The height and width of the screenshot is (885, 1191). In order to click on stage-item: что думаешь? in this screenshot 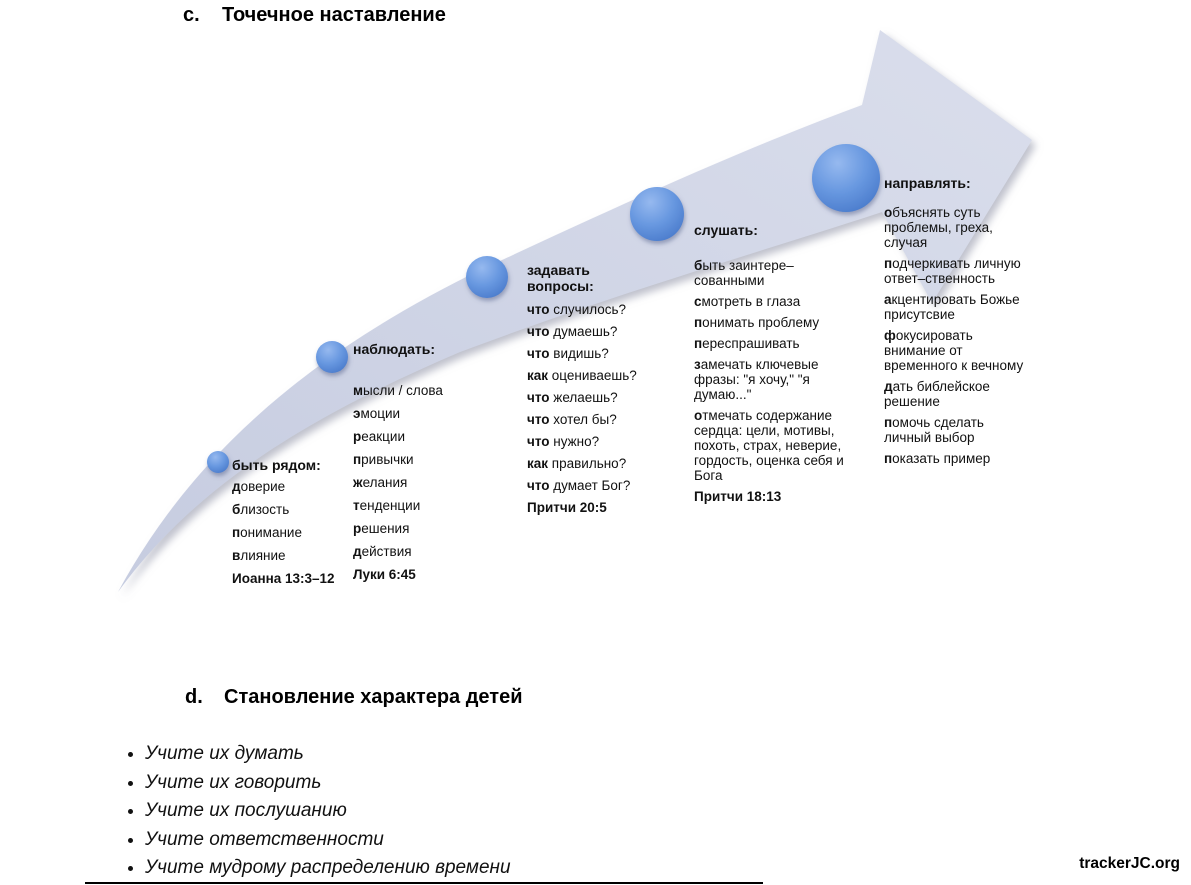, I will do `click(572, 331)`.